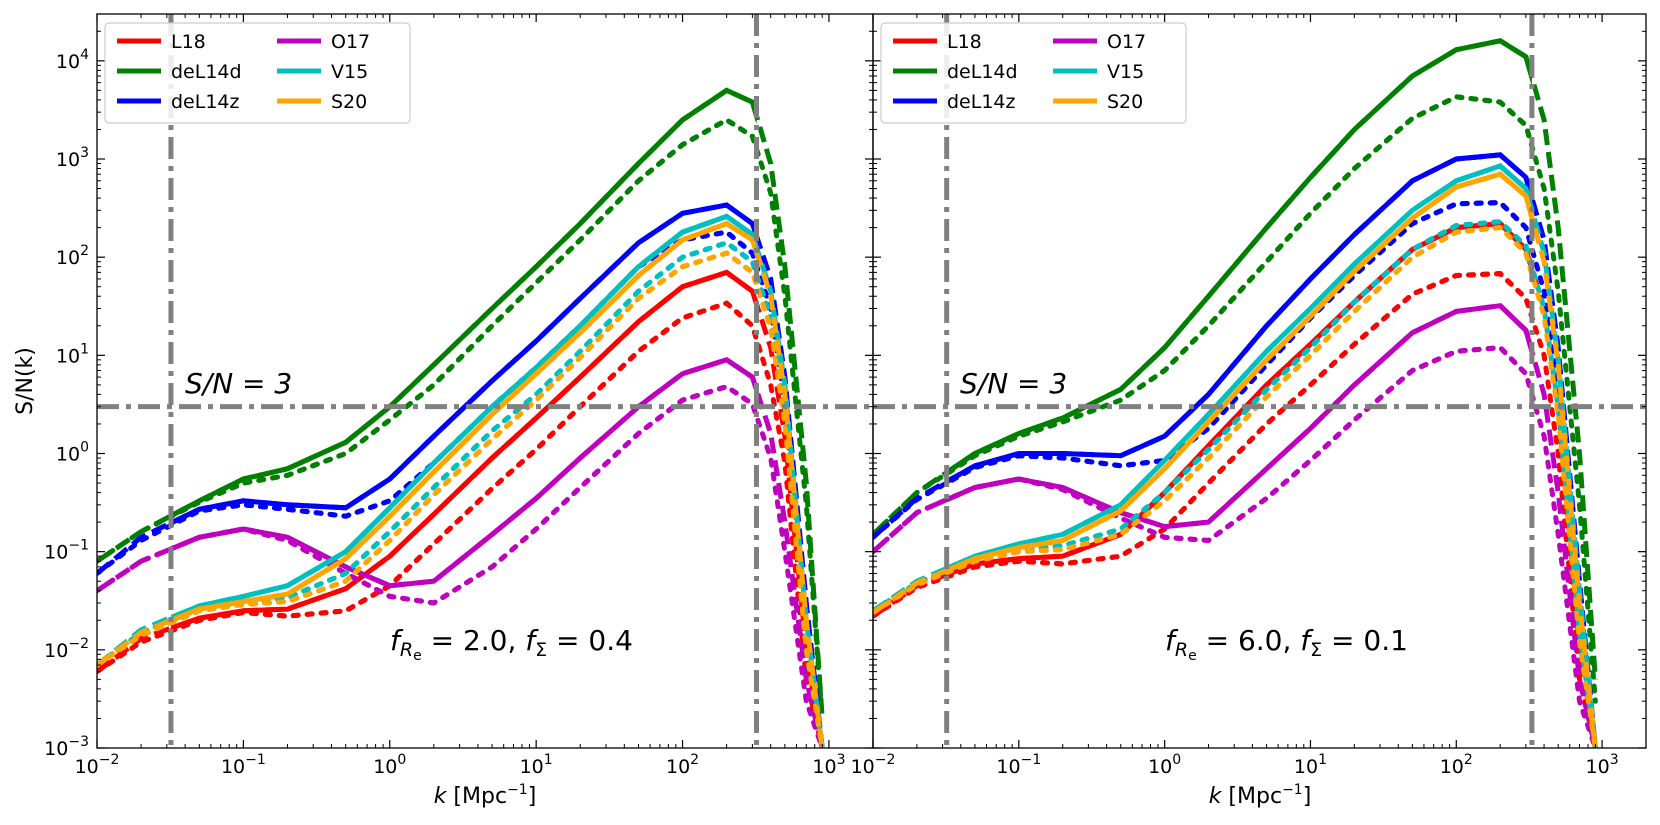 The height and width of the screenshot is (825, 1660). Describe the element at coordinates (238, 383) in the screenshot. I see `left-ref-label: S/N = 3` at that location.